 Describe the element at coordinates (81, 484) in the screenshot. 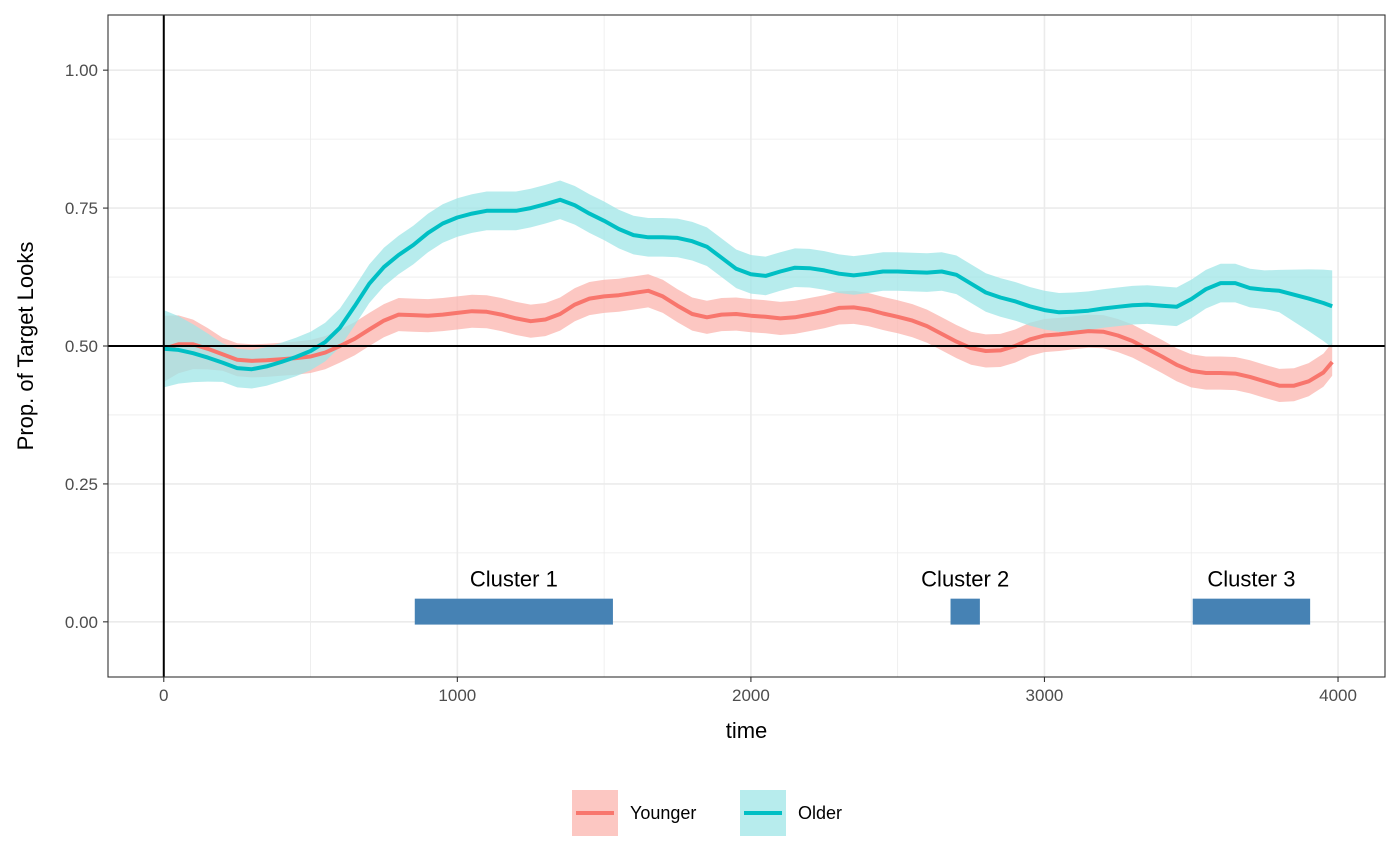

I see `y-tick-label: 0.25` at that location.